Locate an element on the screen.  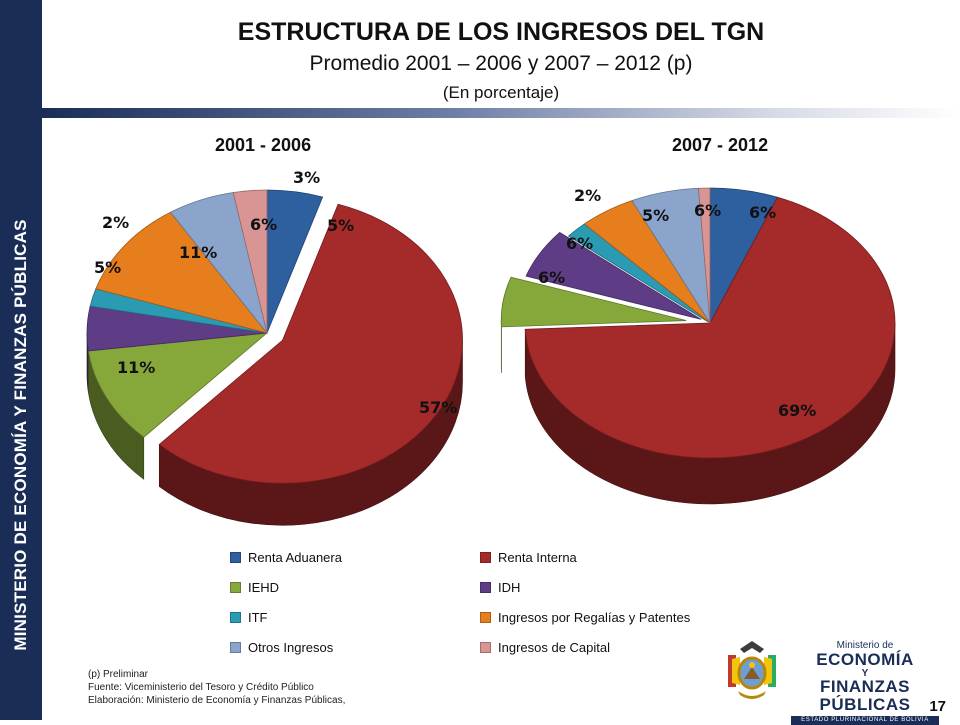
pie-1-label-7: 6% is located at coordinates (263, 224).